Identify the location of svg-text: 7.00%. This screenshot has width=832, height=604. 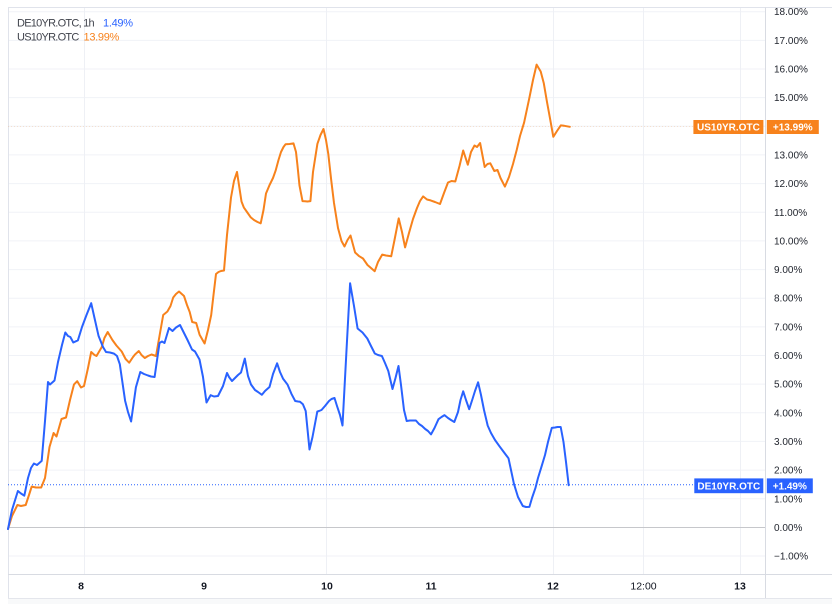
(788, 327).